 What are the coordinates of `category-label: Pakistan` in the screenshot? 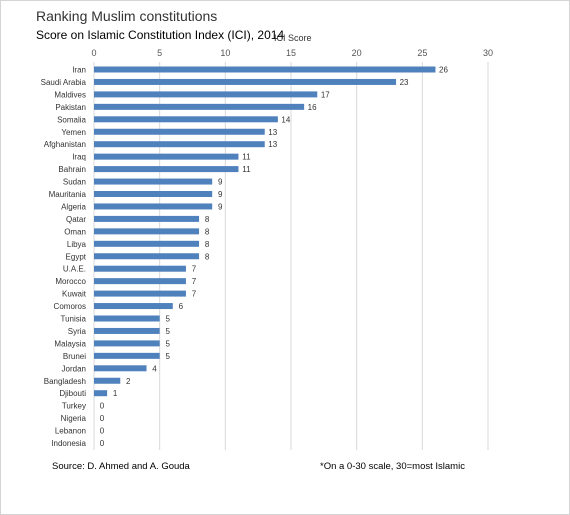 It's located at (70, 107).